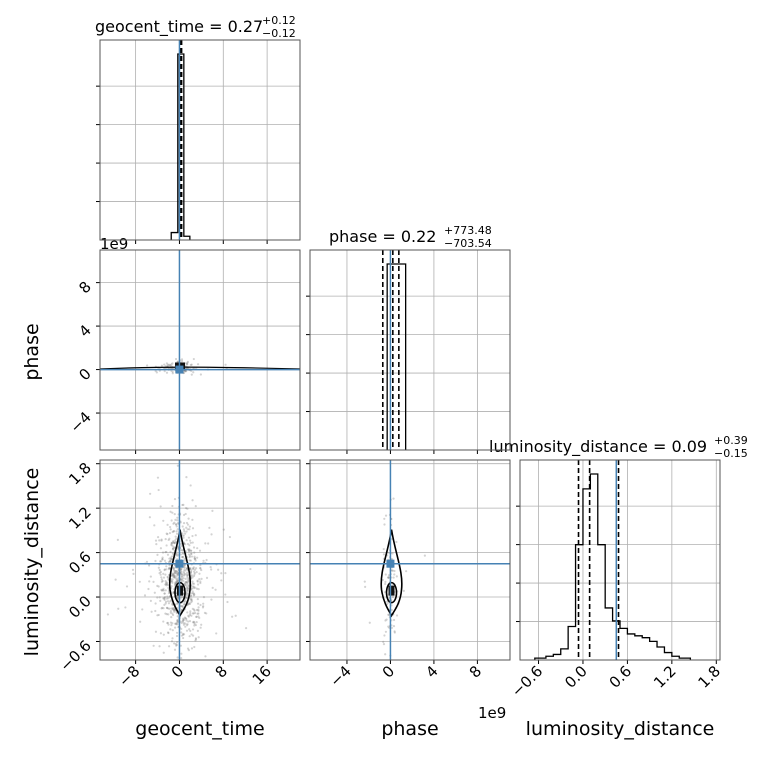 Image resolution: width=760 pixels, height=760 pixels. What do you see at coordinates (179, 369) in the screenshot?
I see `truth-marker` at bounding box center [179, 369].